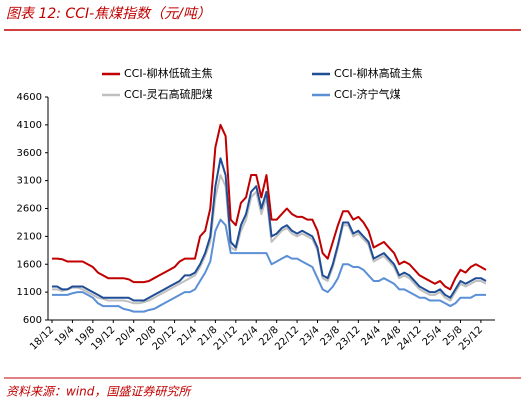 The image size is (525, 406). What do you see at coordinates (103, 338) in the screenshot?
I see `x-tick-label: 19/12` at bounding box center [103, 338].